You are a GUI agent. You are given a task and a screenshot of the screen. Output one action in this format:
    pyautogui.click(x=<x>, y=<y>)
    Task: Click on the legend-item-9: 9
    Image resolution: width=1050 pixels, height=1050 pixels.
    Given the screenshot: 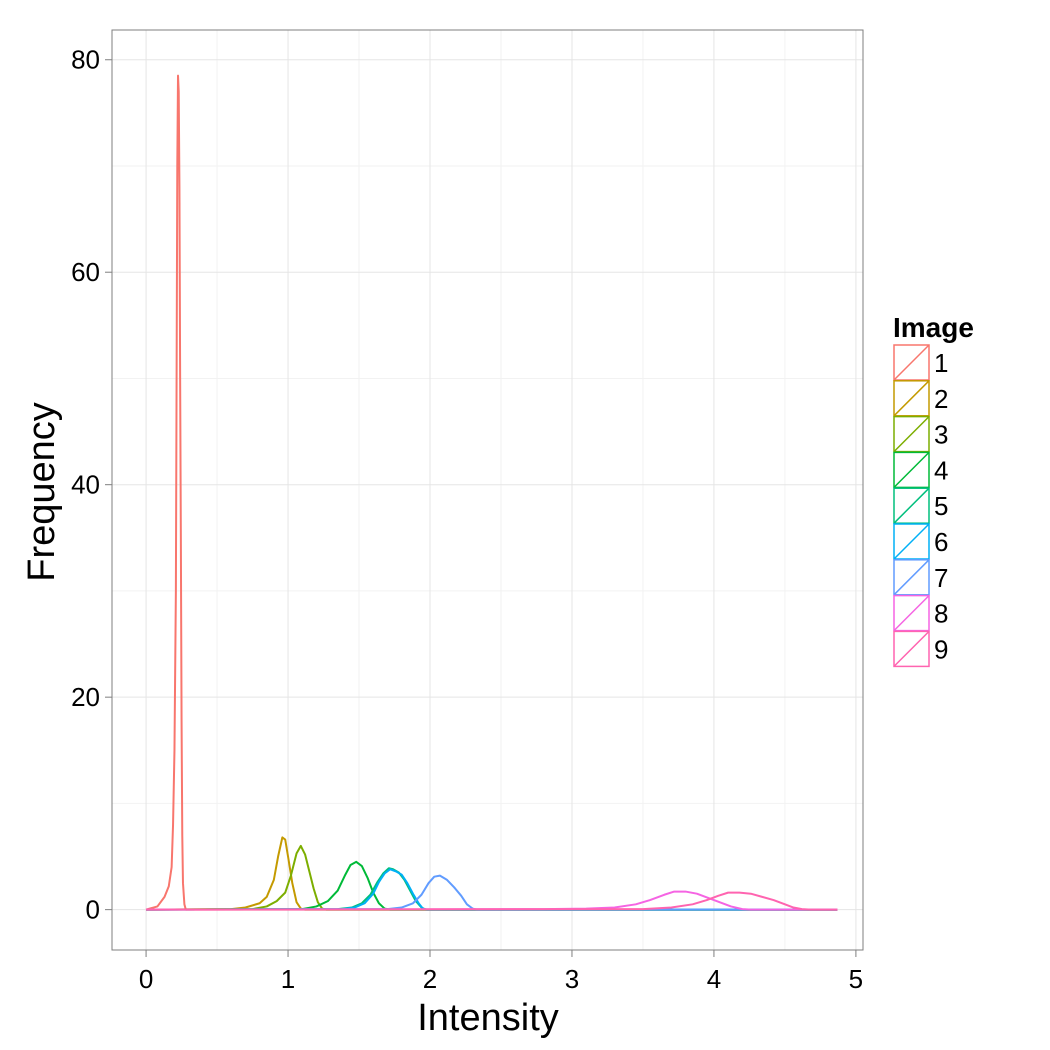 What is the action you would take?
    pyautogui.click(x=920, y=649)
    